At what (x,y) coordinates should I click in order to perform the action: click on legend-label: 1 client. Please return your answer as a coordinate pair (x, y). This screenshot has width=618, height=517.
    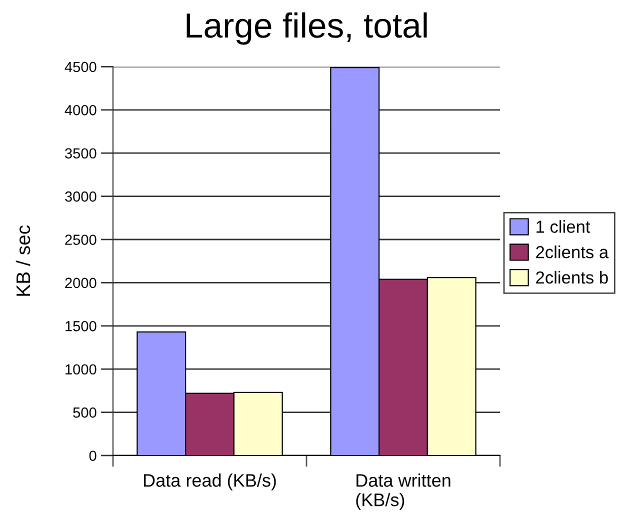
    Looking at the image, I should click on (563, 226).